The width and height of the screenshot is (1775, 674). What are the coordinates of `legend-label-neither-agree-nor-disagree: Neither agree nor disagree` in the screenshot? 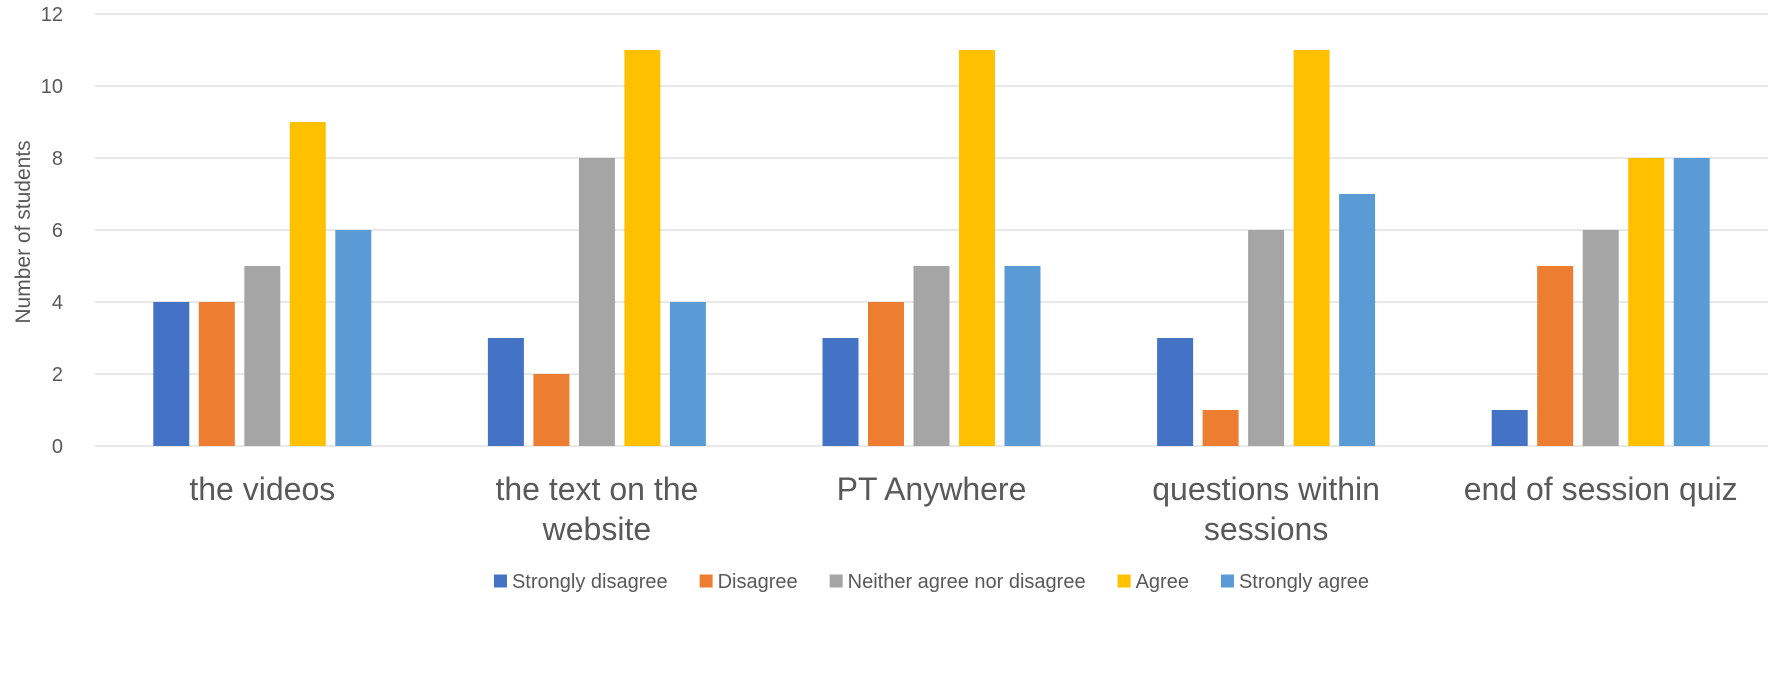 It's located at (967, 582).